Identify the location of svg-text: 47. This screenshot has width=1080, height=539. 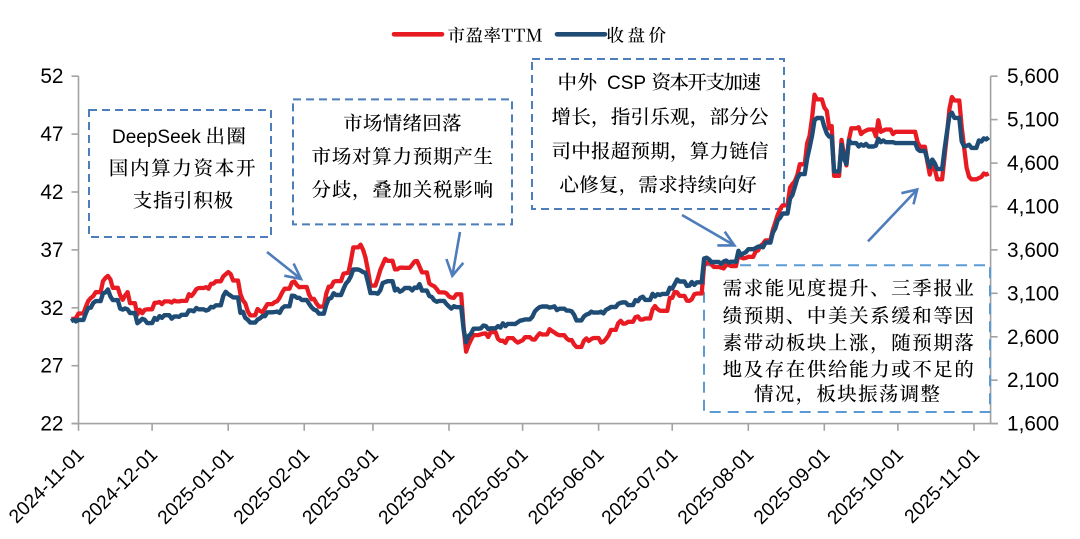
(51, 134).